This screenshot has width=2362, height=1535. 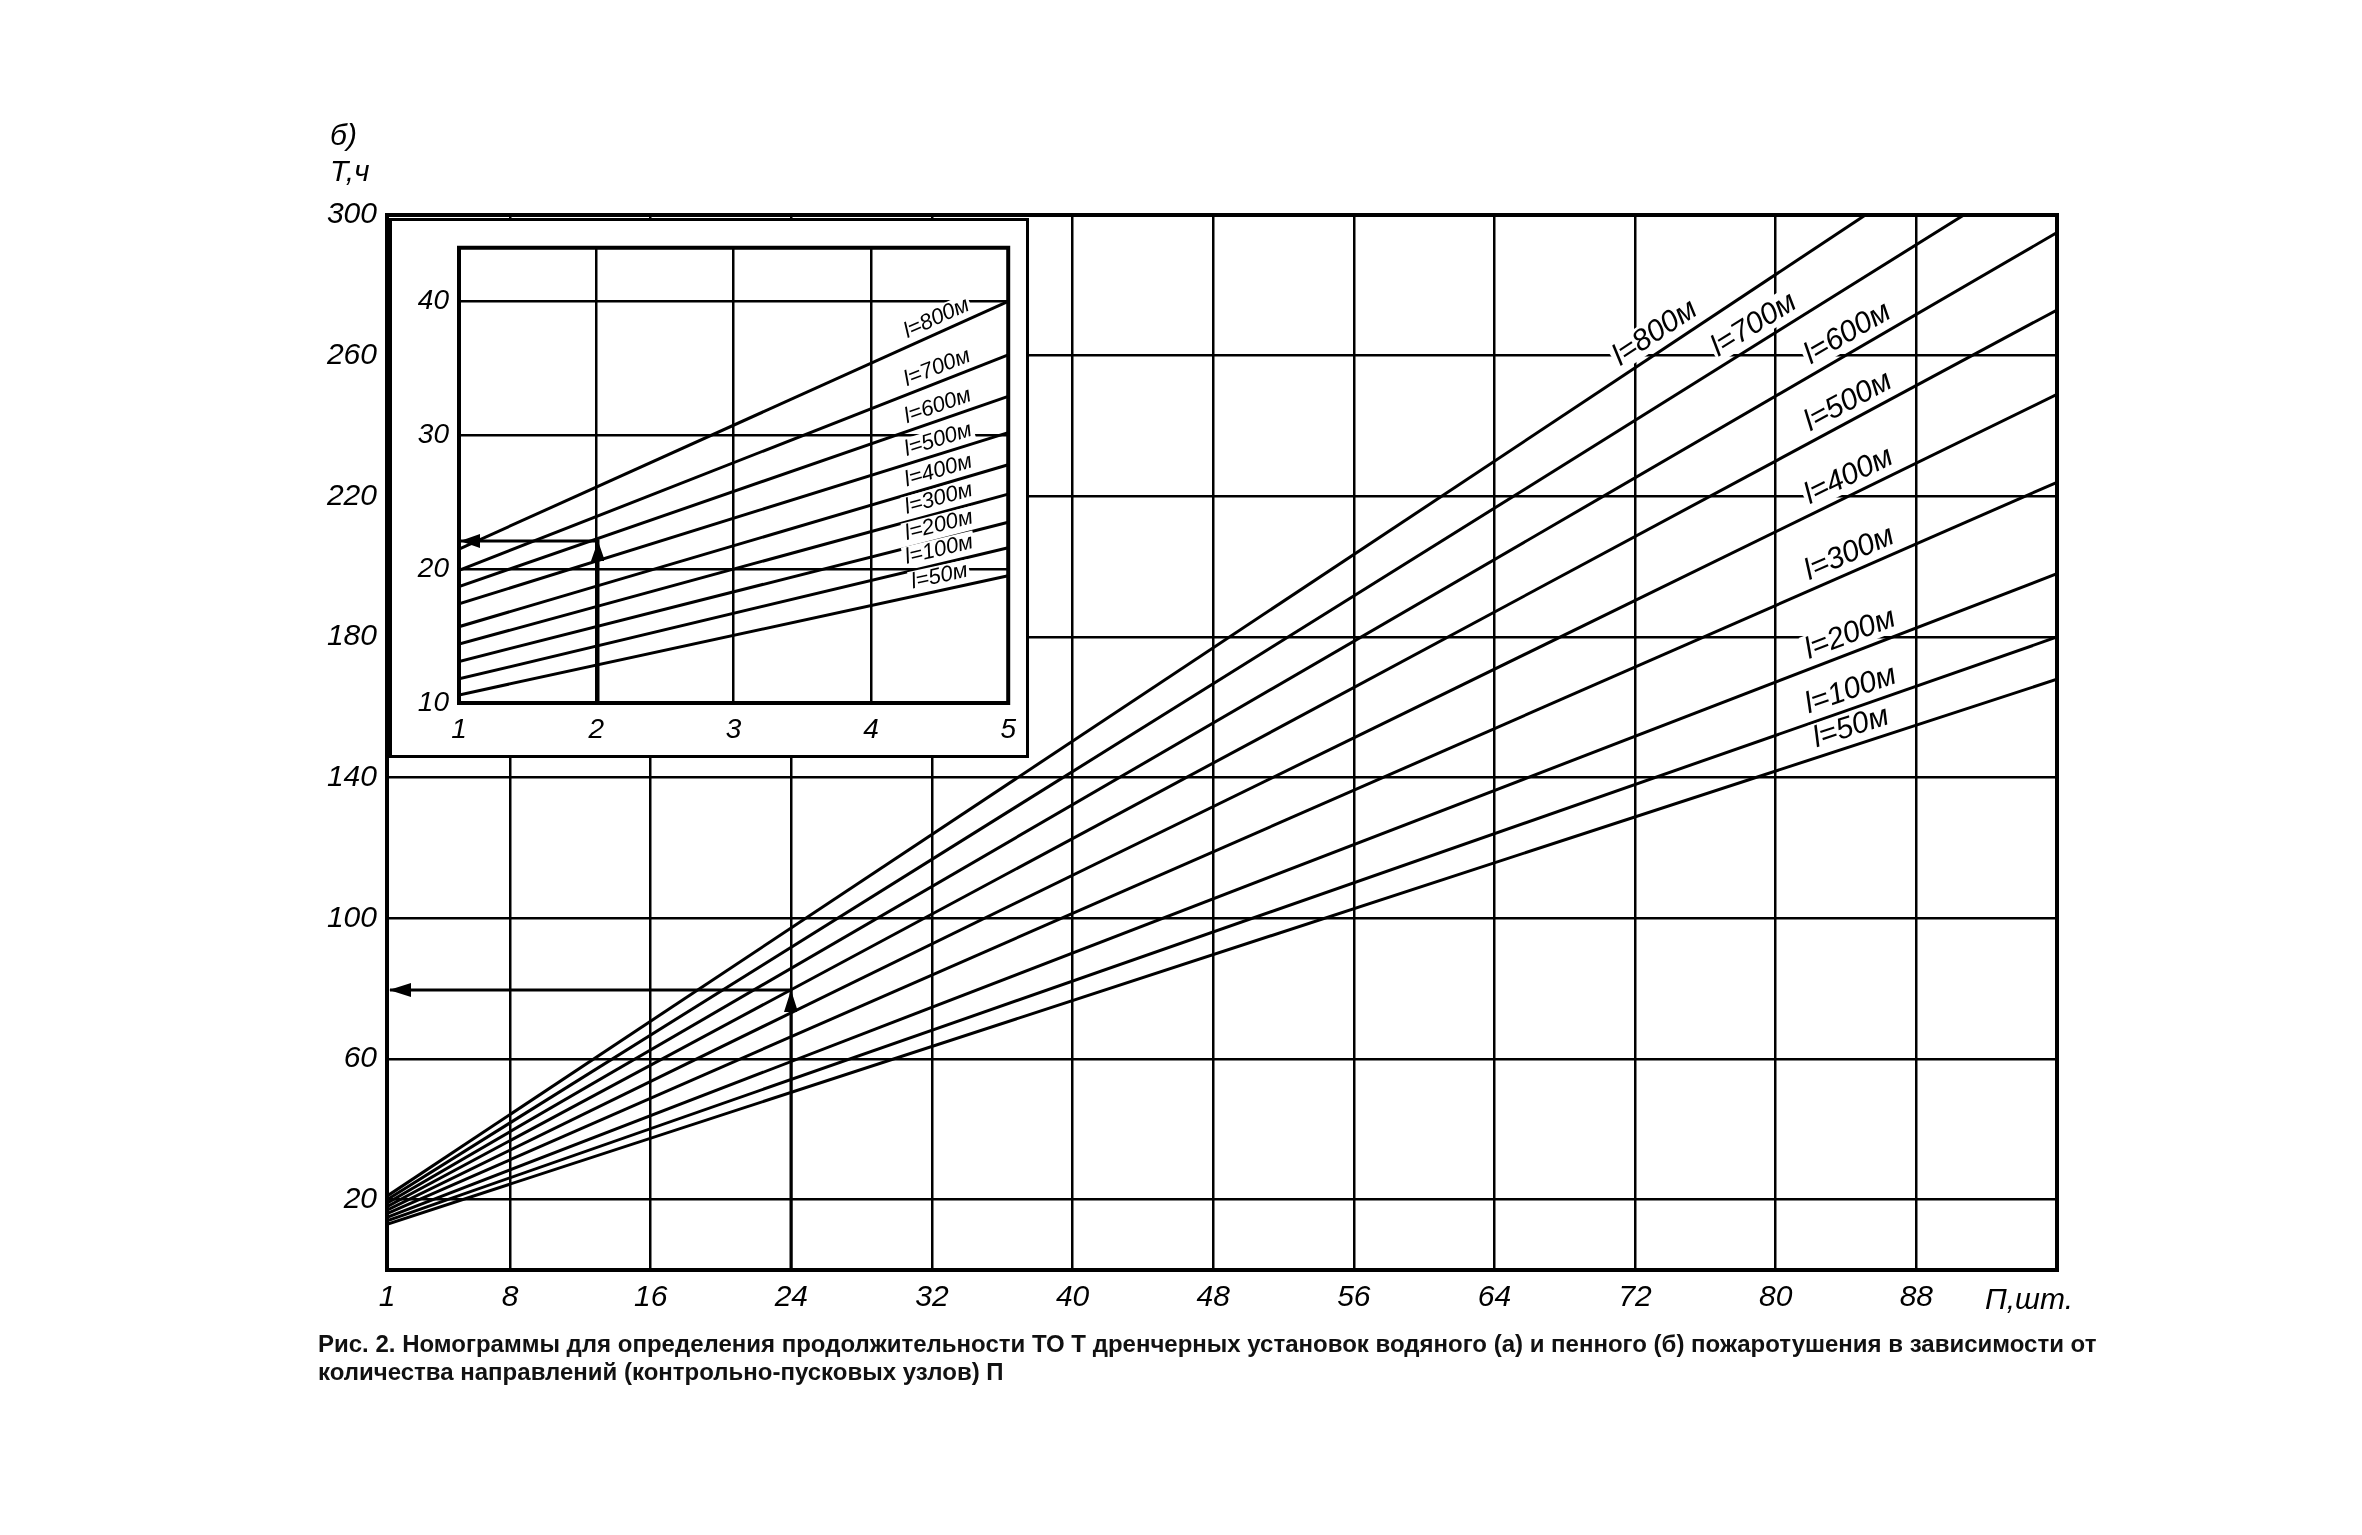 I want to click on y-tick-label: 180, so click(x=352, y=635).